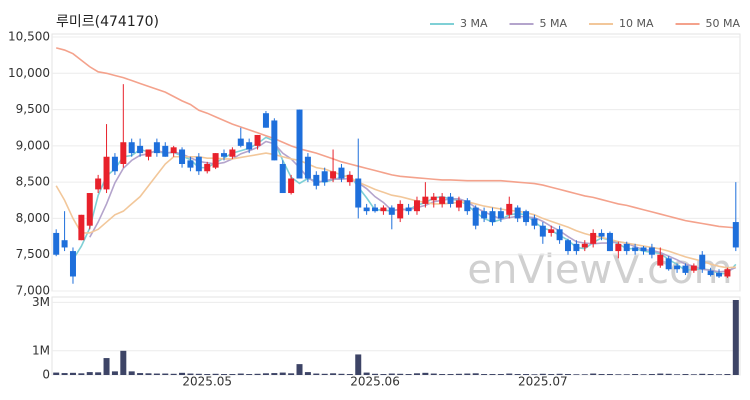  Describe the element at coordinates (723, 23) in the screenshot. I see `legend-label: 50 MA` at that location.